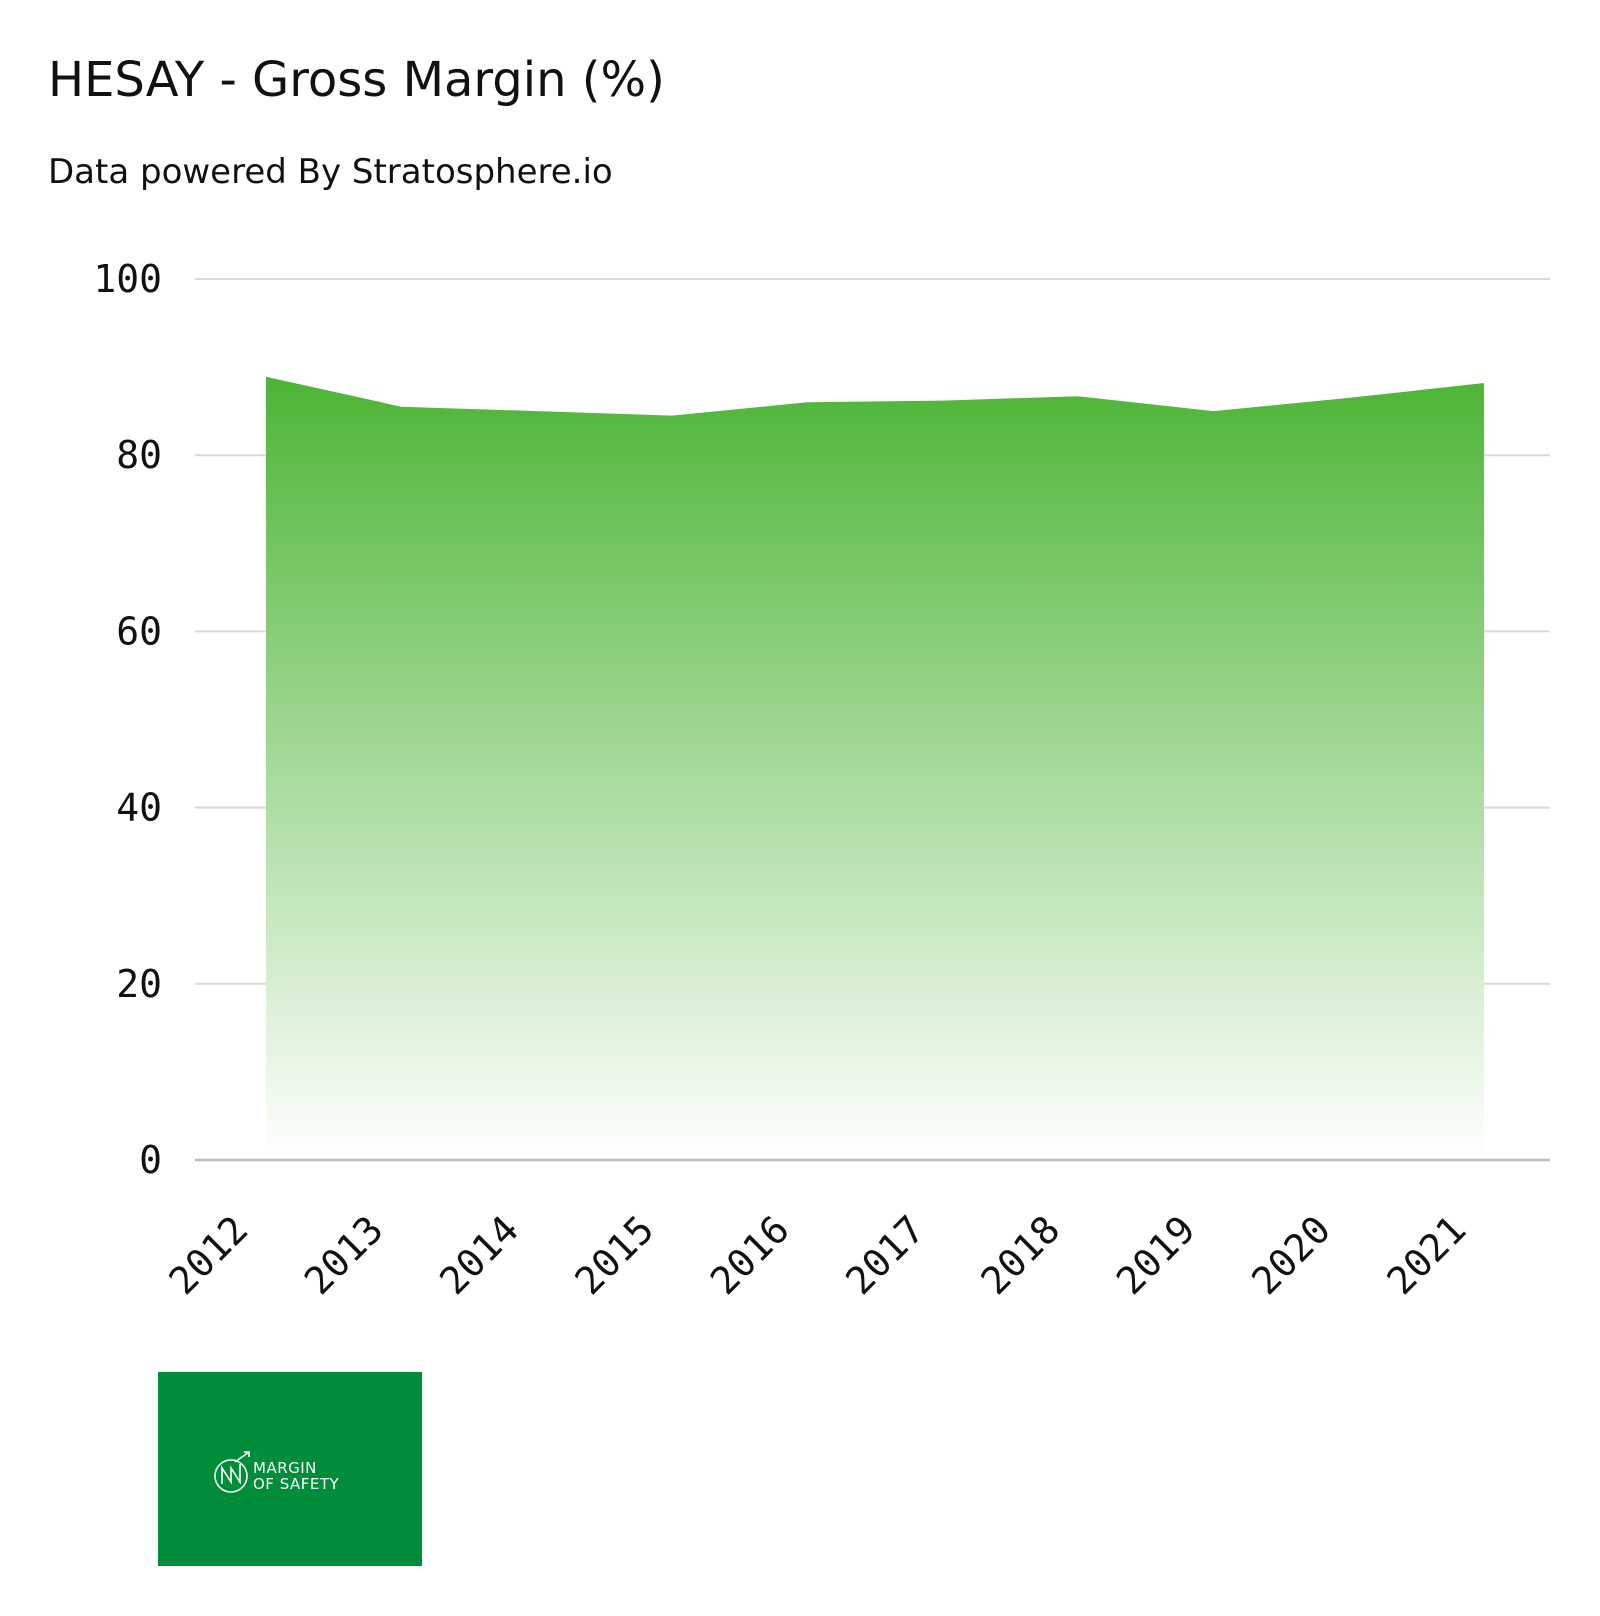 This screenshot has height=1616, width=1600. I want to click on x-tick-label: 2015, so click(615, 1255).